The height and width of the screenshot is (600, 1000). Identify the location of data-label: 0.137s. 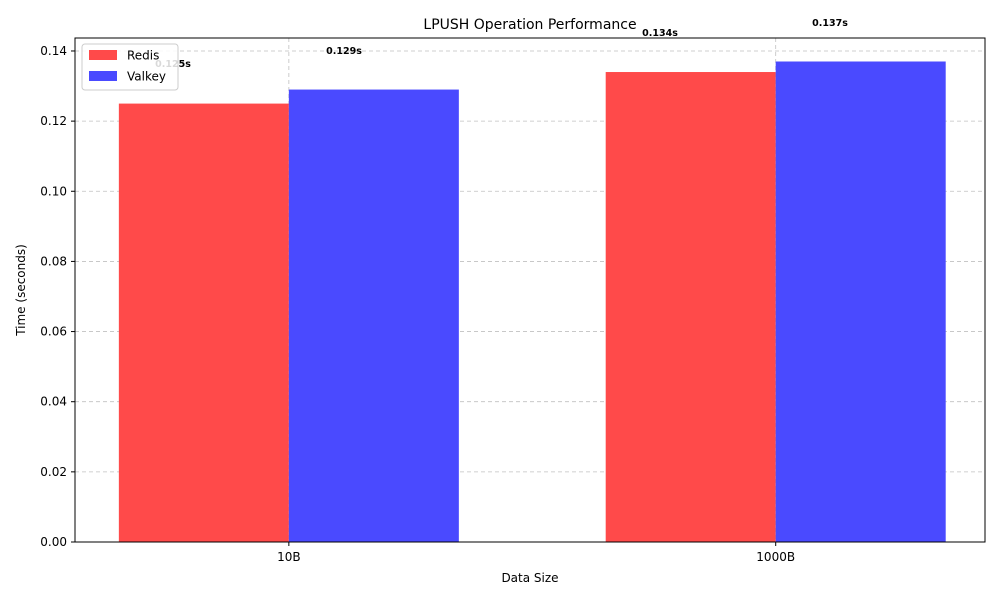
(830, 23).